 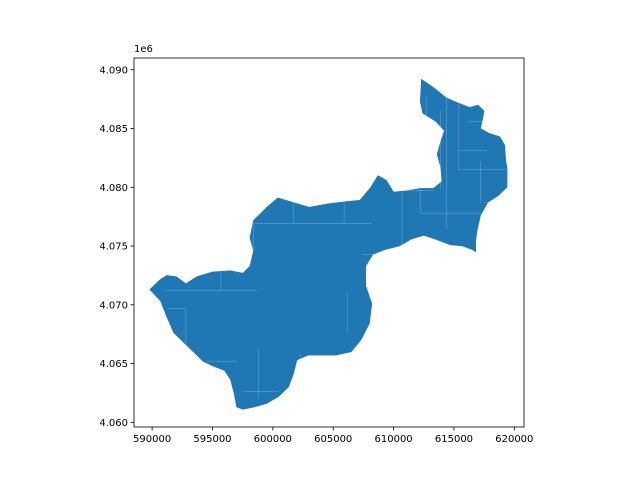 What do you see at coordinates (113, 129) in the screenshot?
I see `y-tick-label: 4.085` at bounding box center [113, 129].